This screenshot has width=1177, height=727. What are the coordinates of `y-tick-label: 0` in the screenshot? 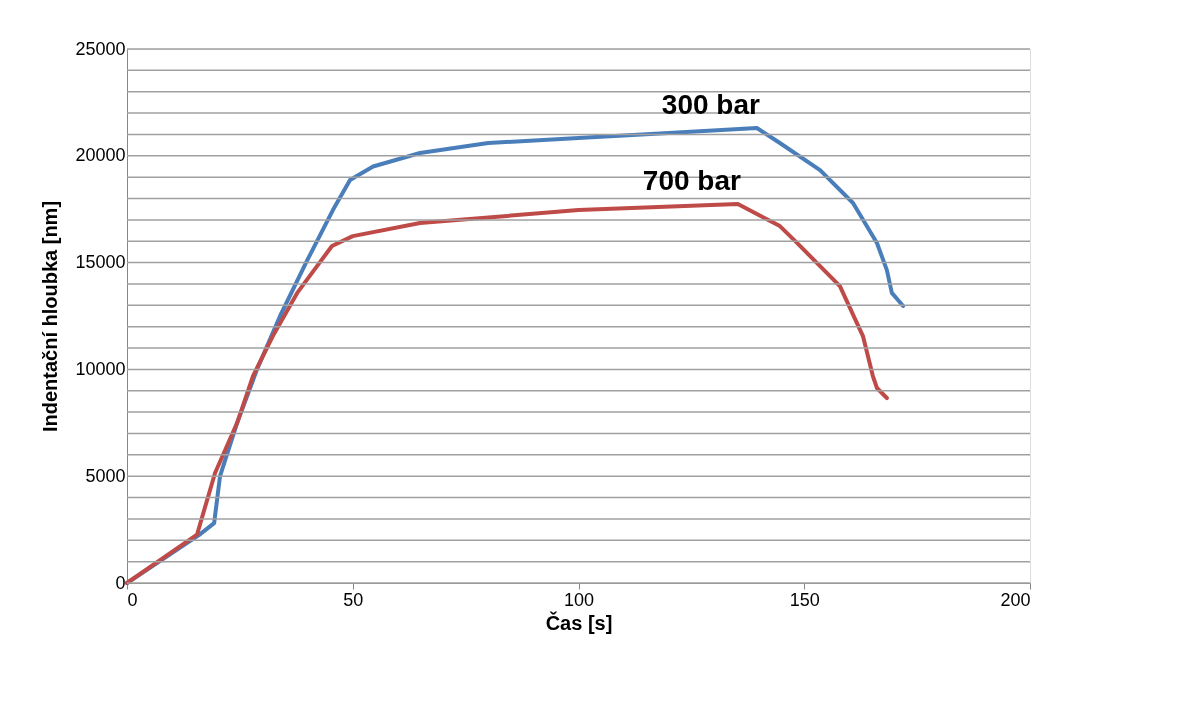 It's located at (120, 582).